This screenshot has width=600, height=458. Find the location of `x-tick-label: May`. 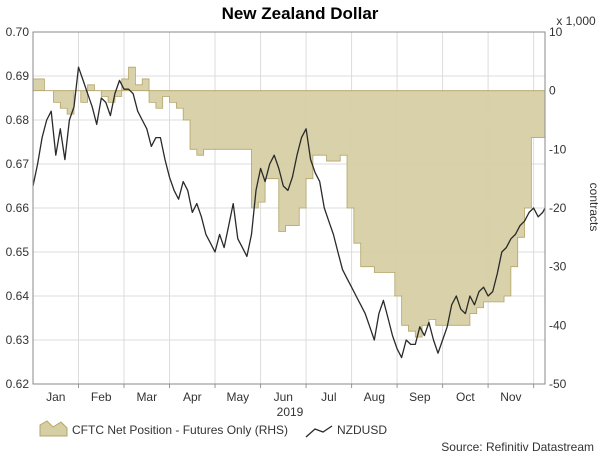

x-tick-label: May is located at coordinates (237, 397).